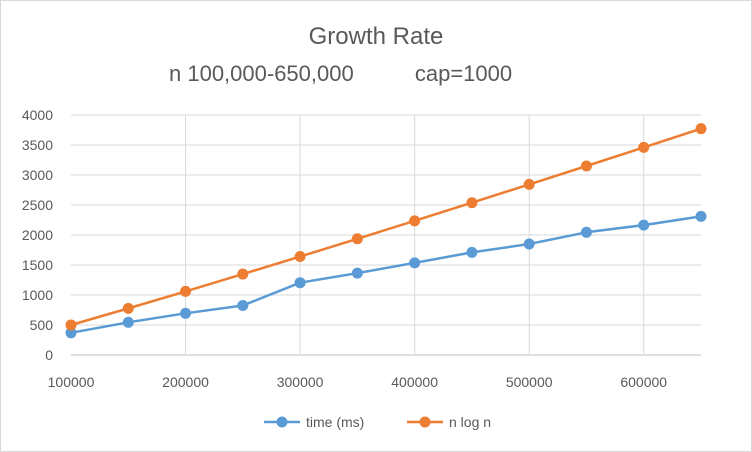 Image resolution: width=752 pixels, height=452 pixels. What do you see at coordinates (37, 295) in the screenshot?
I see `y-tick-label: 1000` at bounding box center [37, 295].